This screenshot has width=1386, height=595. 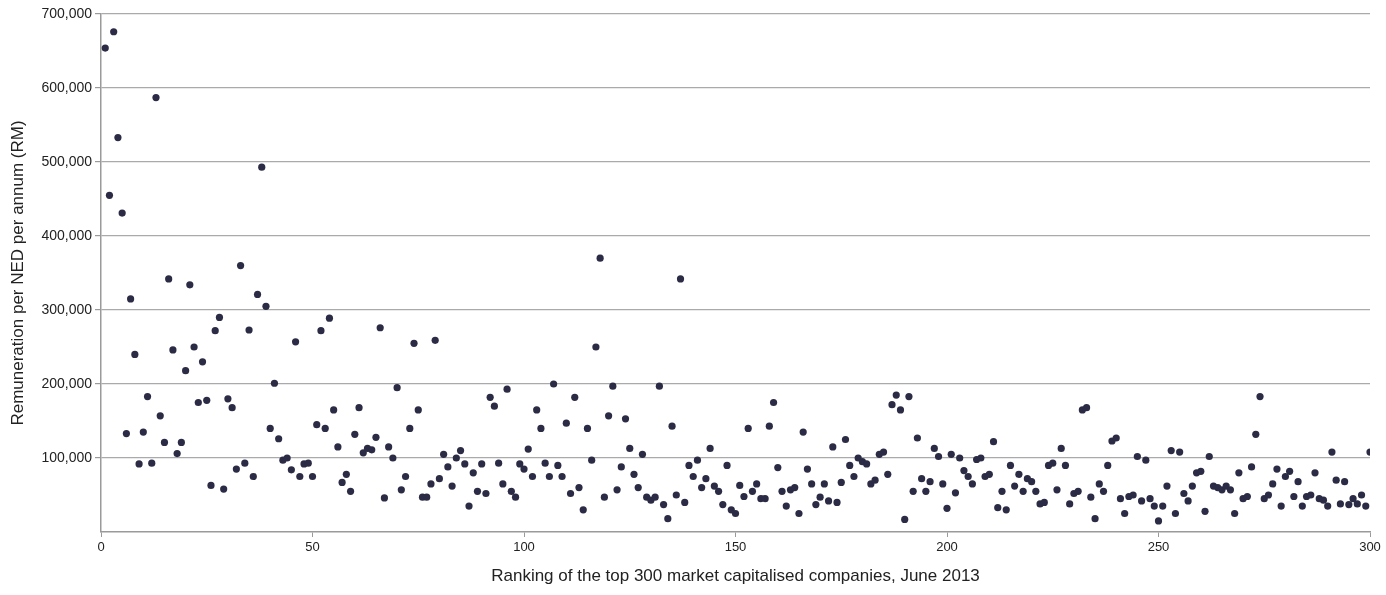 I want to click on y-tick-label: 600,000, so click(x=67, y=86).